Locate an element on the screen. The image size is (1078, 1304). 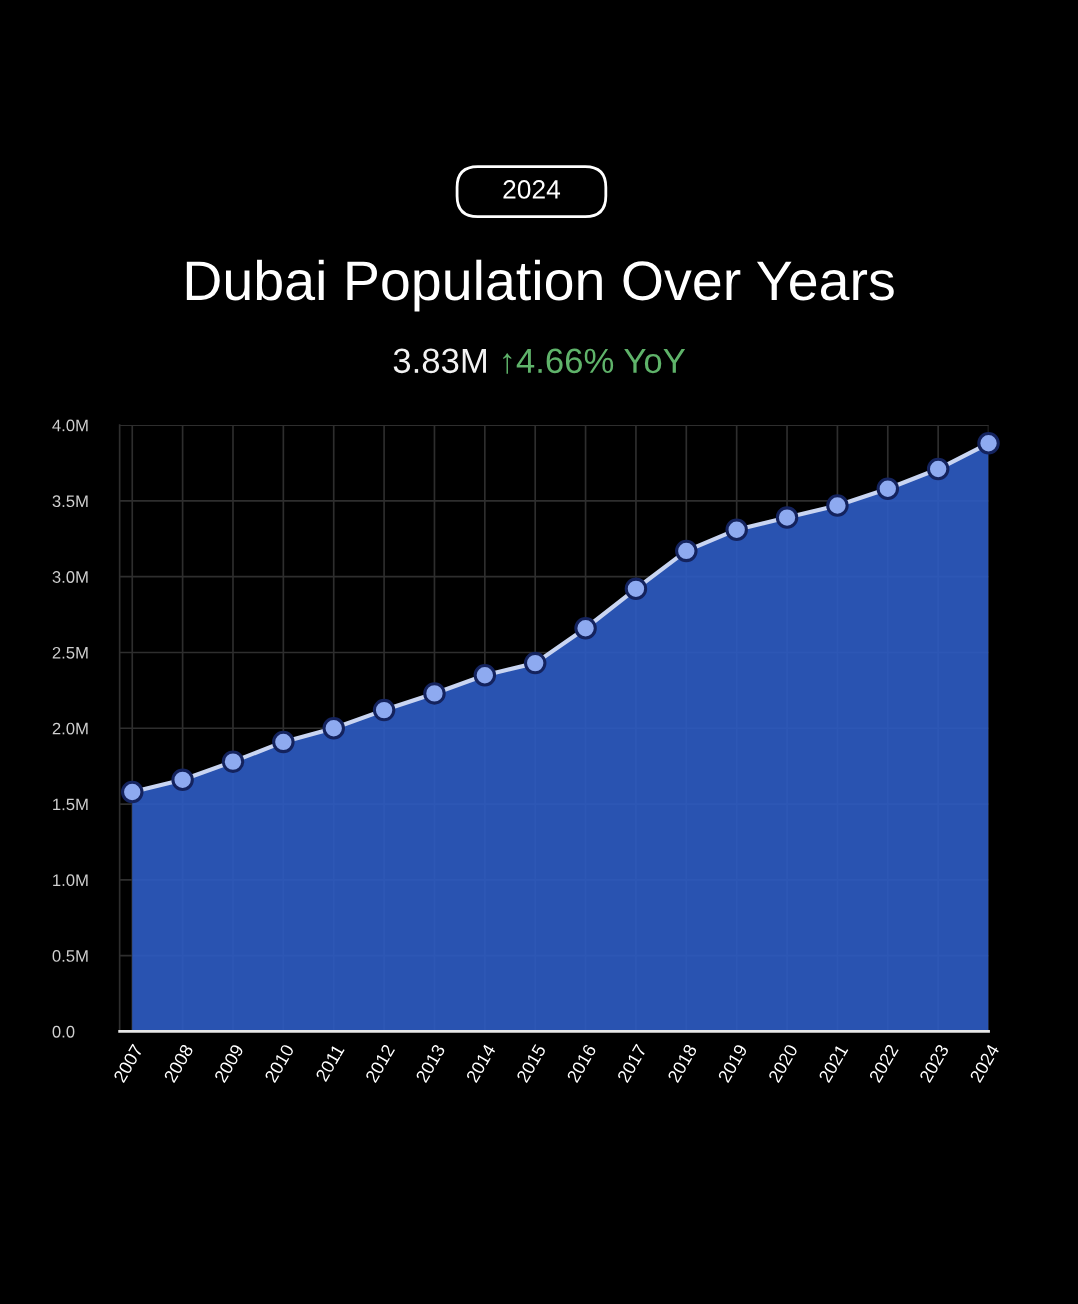
y-tick-label: 3.0M is located at coordinates (70, 577).